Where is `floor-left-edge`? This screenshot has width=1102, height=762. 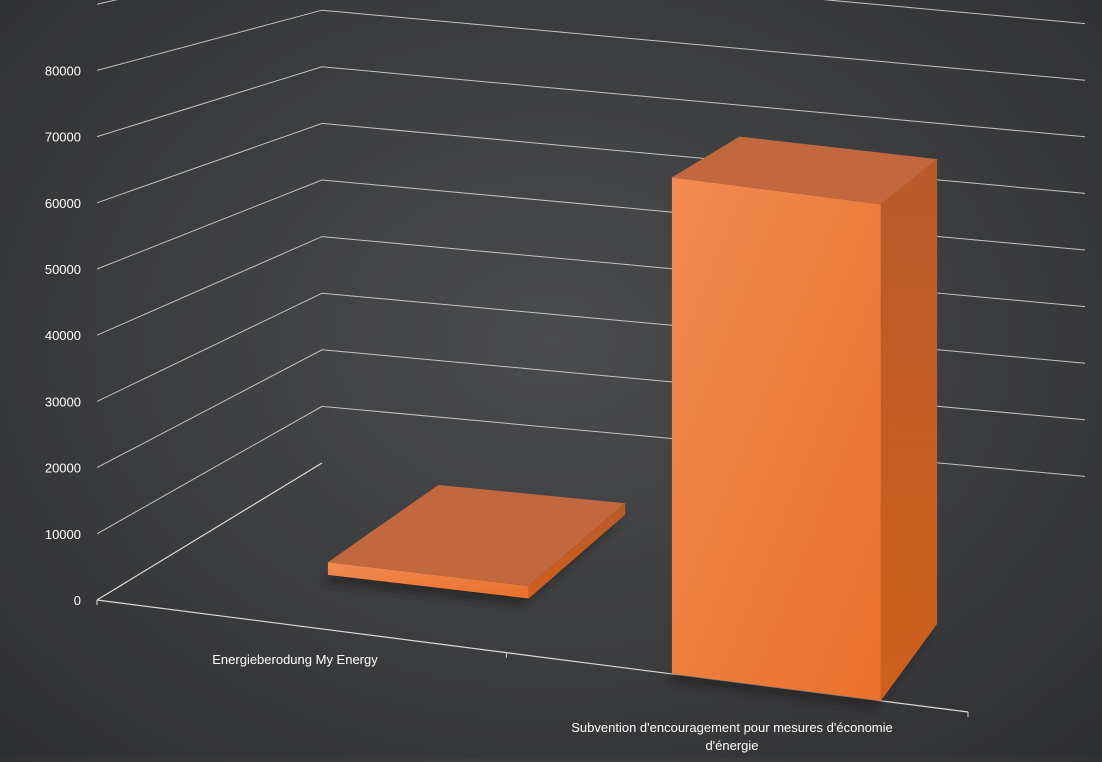 floor-left-edge is located at coordinates (209, 531).